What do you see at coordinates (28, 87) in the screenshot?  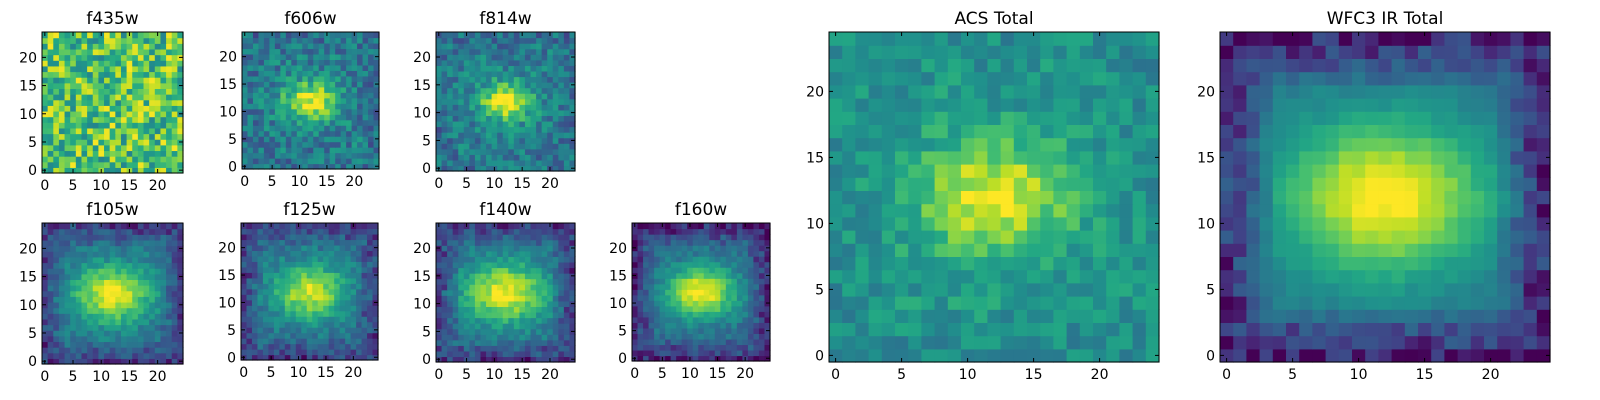 I see `y-tick-label: 15` at bounding box center [28, 87].